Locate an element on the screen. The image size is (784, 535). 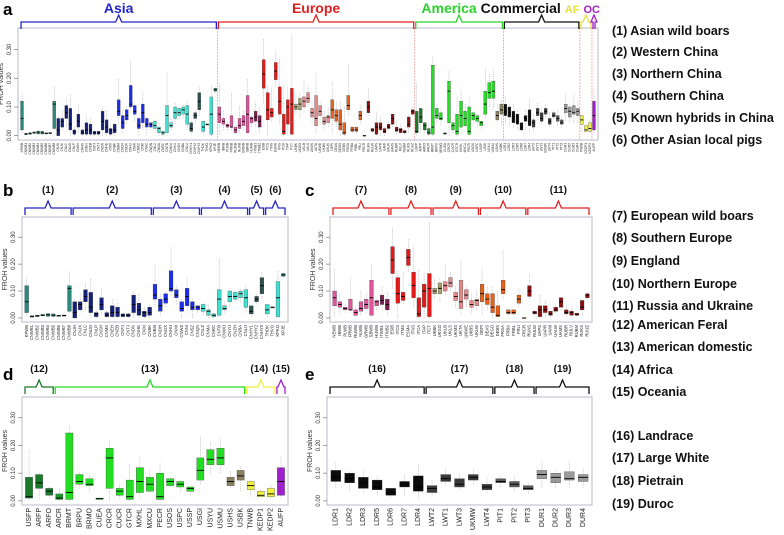
box-ITAP is located at coordinates (424, 296).